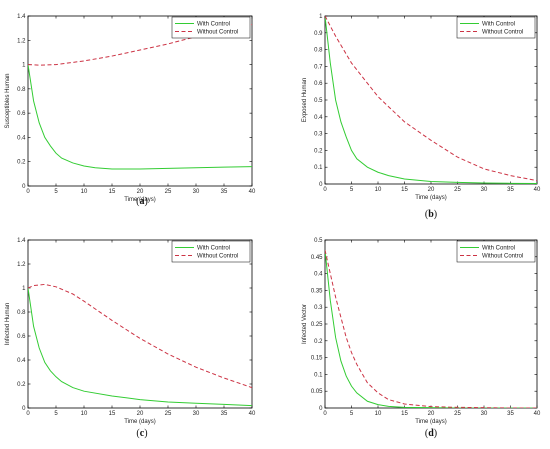 The width and height of the screenshot is (550, 449). Describe the element at coordinates (305, 100) in the screenshot. I see `y-axis-label: Exposed Human` at that location.